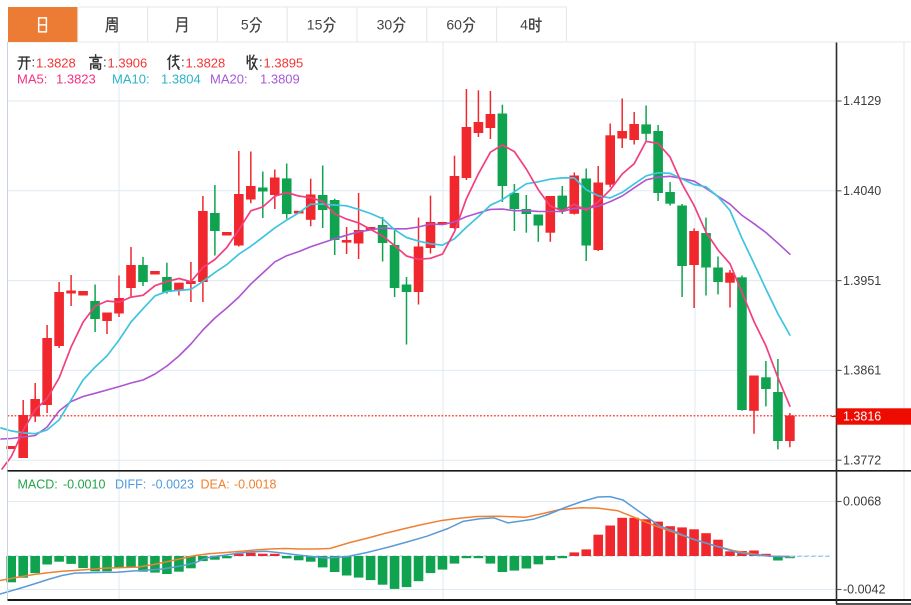 This screenshot has height=605, width=911. Describe the element at coordinates (131, 79) in the screenshot. I see `svg-text: MA10:` at that location.